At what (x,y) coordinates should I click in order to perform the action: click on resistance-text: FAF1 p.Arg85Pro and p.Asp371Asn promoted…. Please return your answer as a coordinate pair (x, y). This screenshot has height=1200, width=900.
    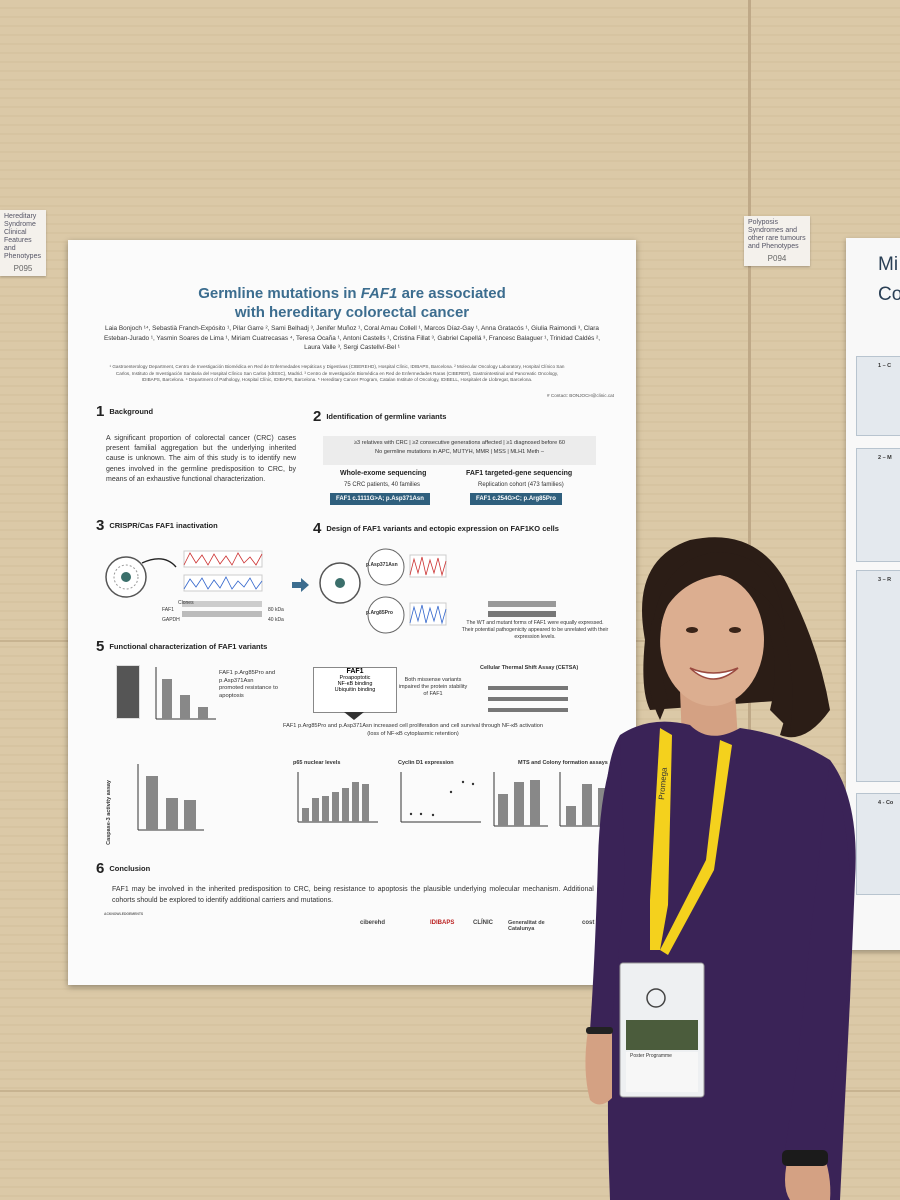
    Looking at the image, I should click on (248, 684).